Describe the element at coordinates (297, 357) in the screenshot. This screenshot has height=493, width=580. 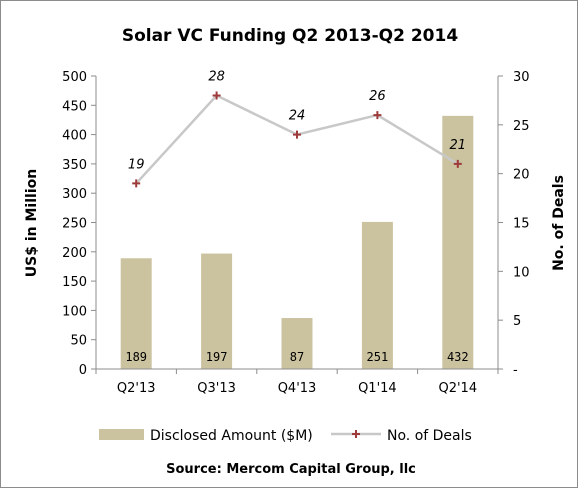
I see `bar-data-label: 87` at that location.